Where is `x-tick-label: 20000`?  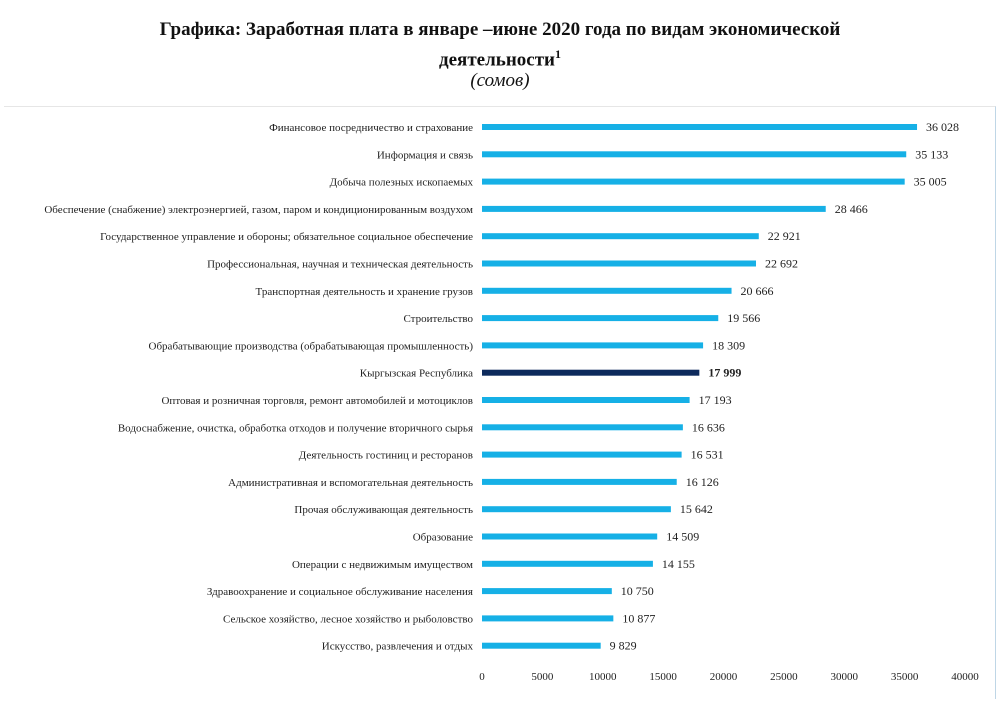 x-tick-label: 20000 is located at coordinates (724, 677).